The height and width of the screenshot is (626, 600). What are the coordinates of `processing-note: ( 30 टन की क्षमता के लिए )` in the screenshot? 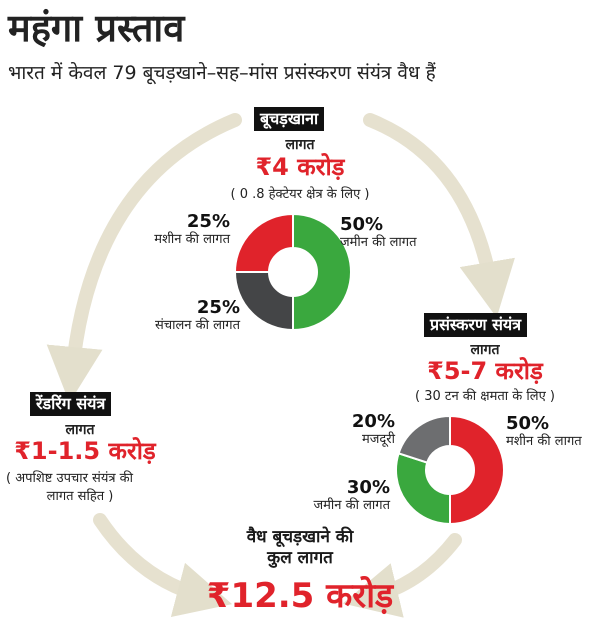 It's located at (485, 396).